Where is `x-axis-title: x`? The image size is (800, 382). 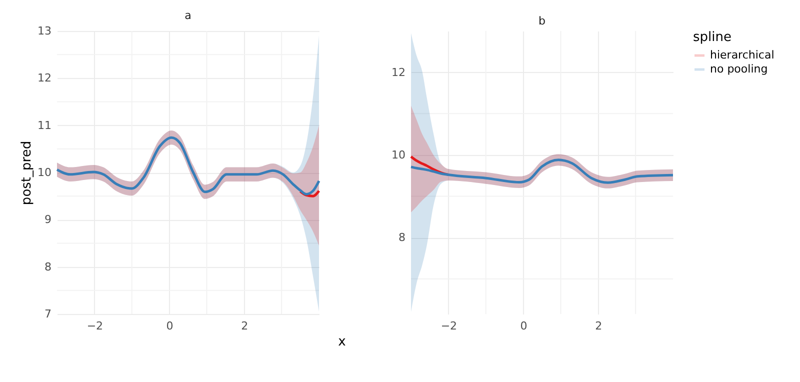
x-axis-title: x is located at coordinates (342, 342).